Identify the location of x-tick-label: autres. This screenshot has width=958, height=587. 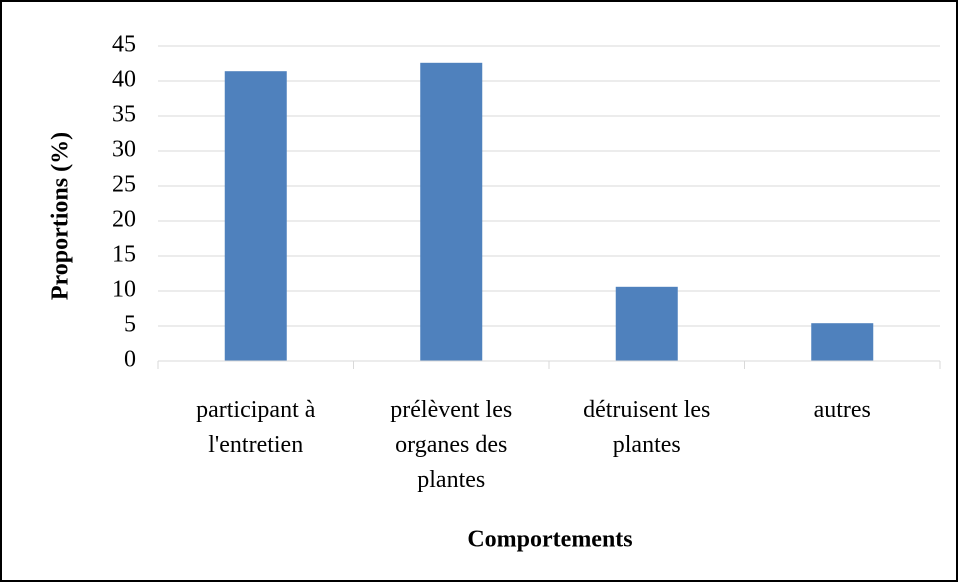
(842, 410).